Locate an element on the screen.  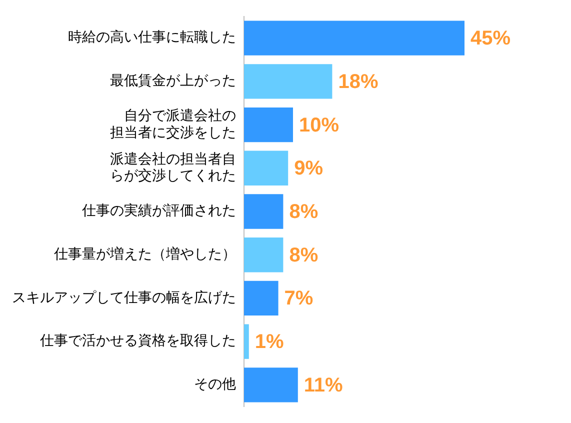
data-label: 10% is located at coordinates (319, 125).